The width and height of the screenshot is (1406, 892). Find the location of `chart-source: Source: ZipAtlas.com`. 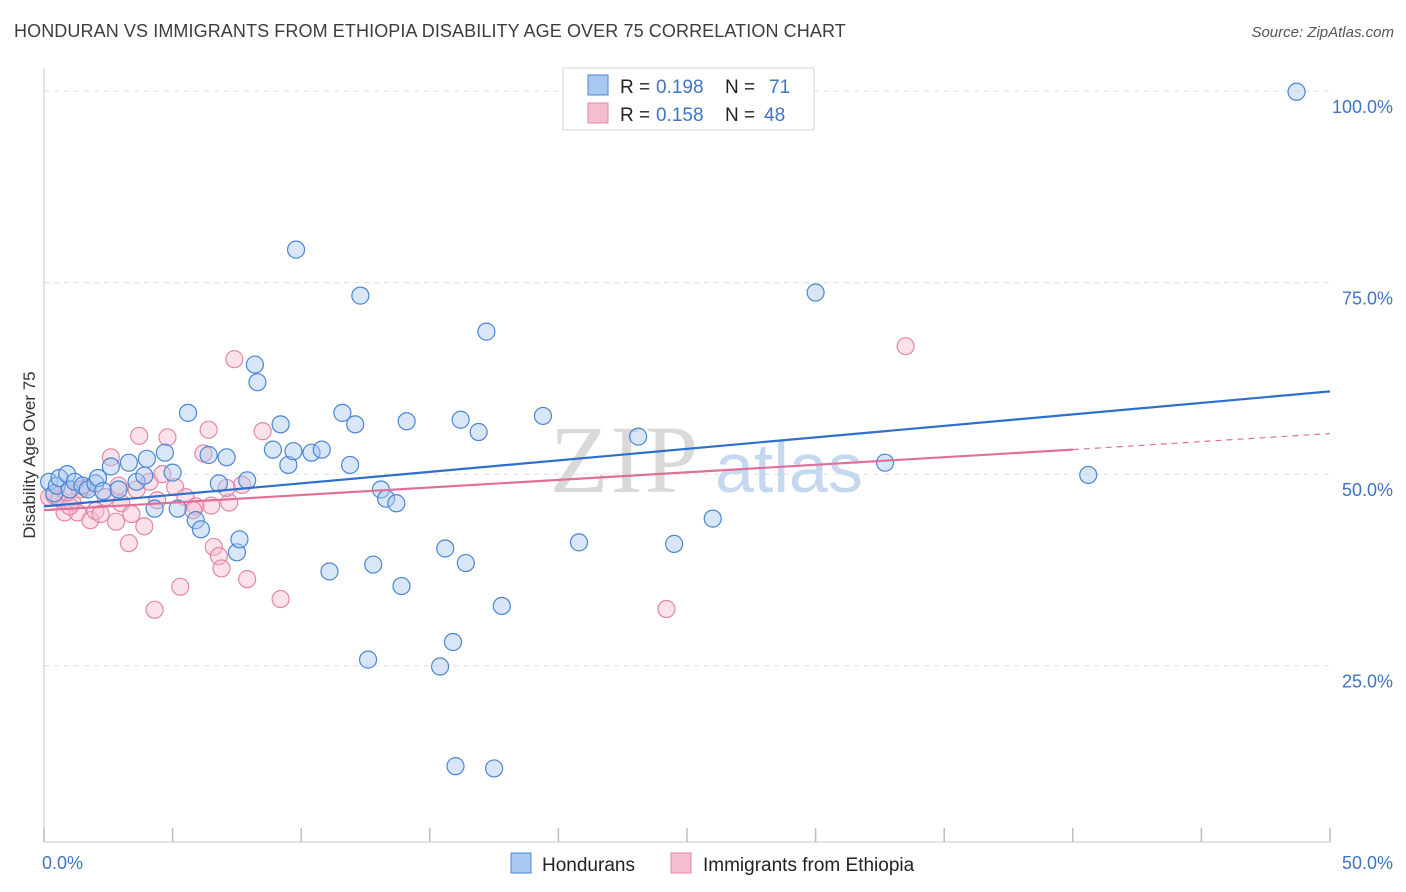

chart-source: Source: ZipAtlas.com is located at coordinates (1322, 32).